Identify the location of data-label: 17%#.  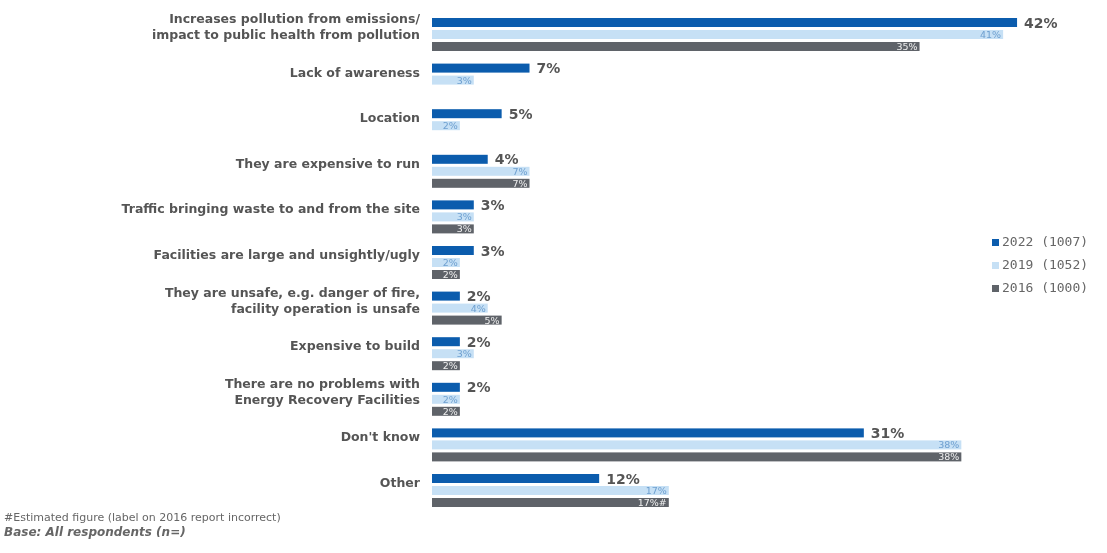
(652, 502).